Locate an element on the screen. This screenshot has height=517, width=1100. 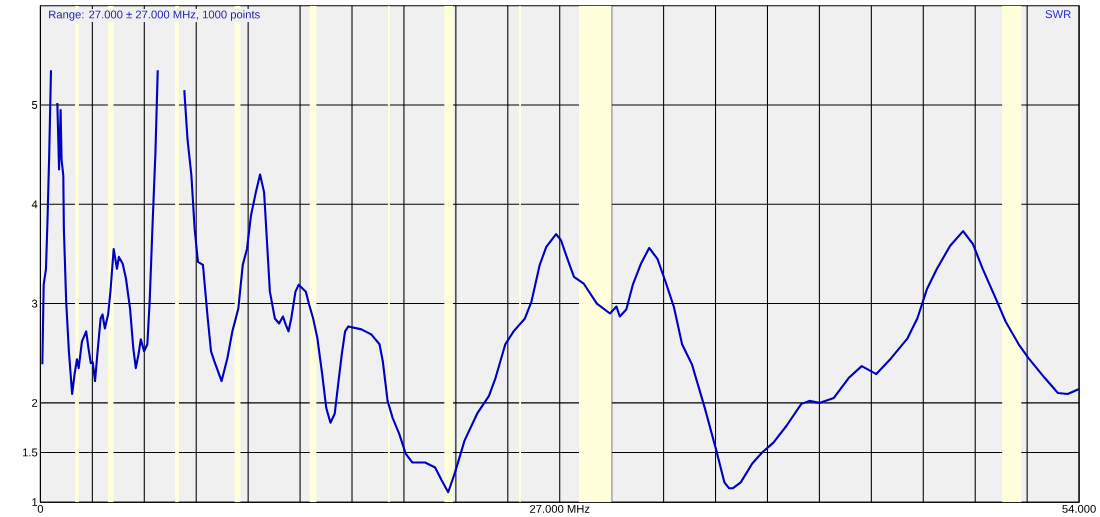
y-tick-label: 5 is located at coordinates (34, 105).